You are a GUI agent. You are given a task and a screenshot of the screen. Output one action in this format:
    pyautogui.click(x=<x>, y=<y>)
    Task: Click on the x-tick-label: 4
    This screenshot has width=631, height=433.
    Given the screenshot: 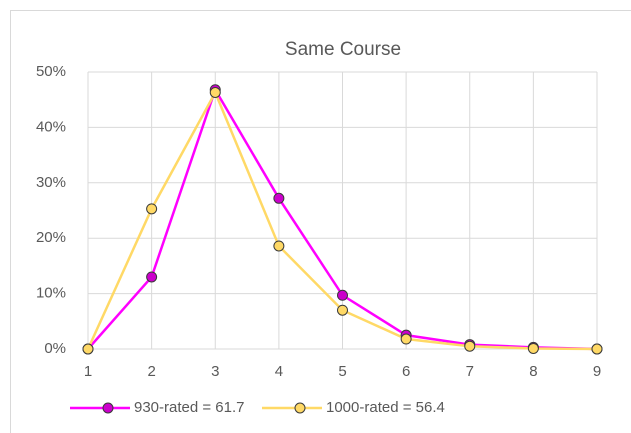 What is the action you would take?
    pyautogui.click(x=279, y=371)
    